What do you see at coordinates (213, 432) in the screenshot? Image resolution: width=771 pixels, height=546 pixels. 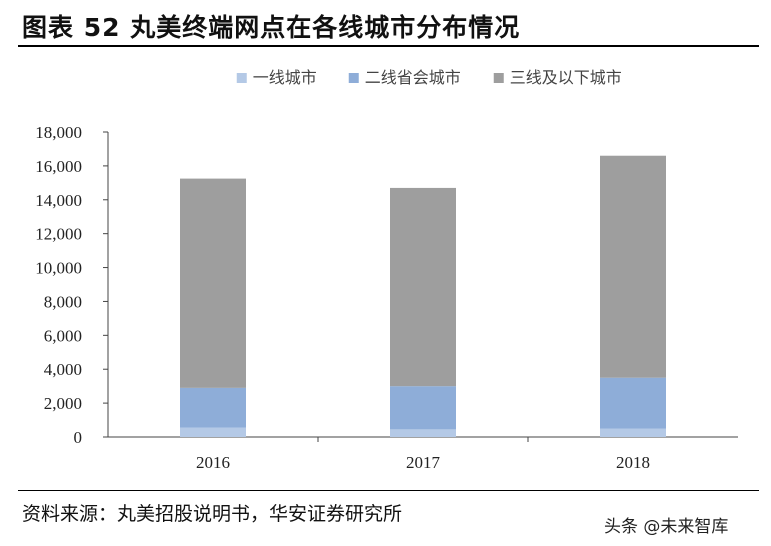 I see `bar-segment-1-2016` at bounding box center [213, 432].